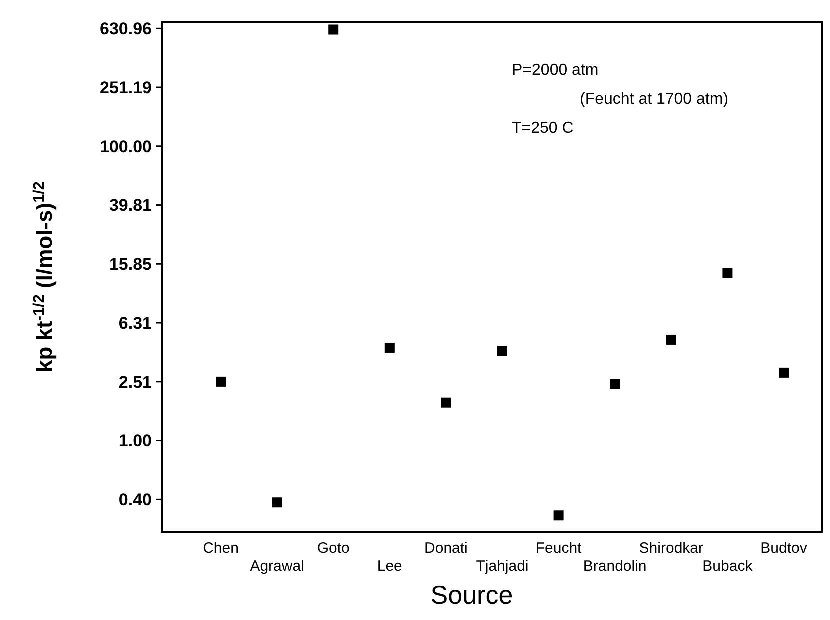 This screenshot has width=830, height=620. Describe the element at coordinates (446, 548) in the screenshot. I see `x-tick-label: Donati` at that location.